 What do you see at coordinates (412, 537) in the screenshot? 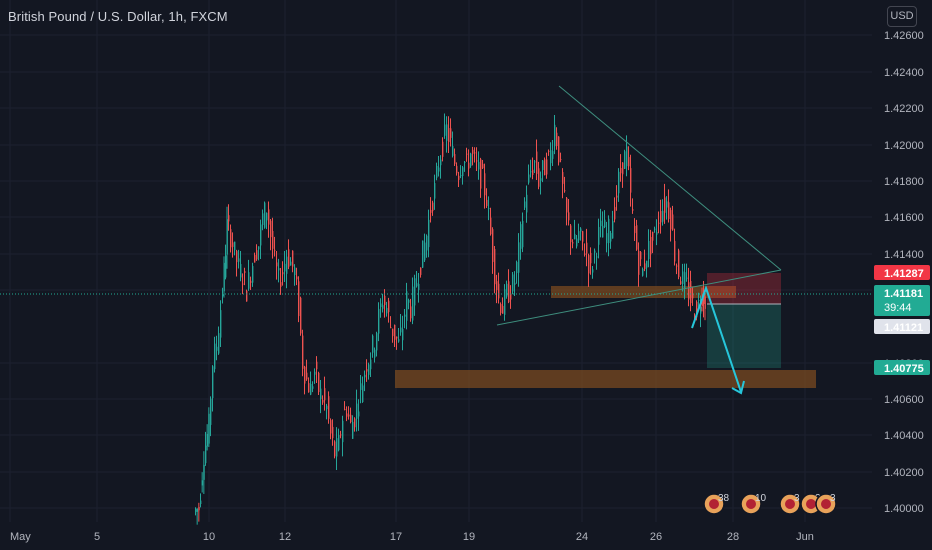
I see `time-axis: May 5 10 12 17 19 24 26 28 Jun` at bounding box center [412, 537].